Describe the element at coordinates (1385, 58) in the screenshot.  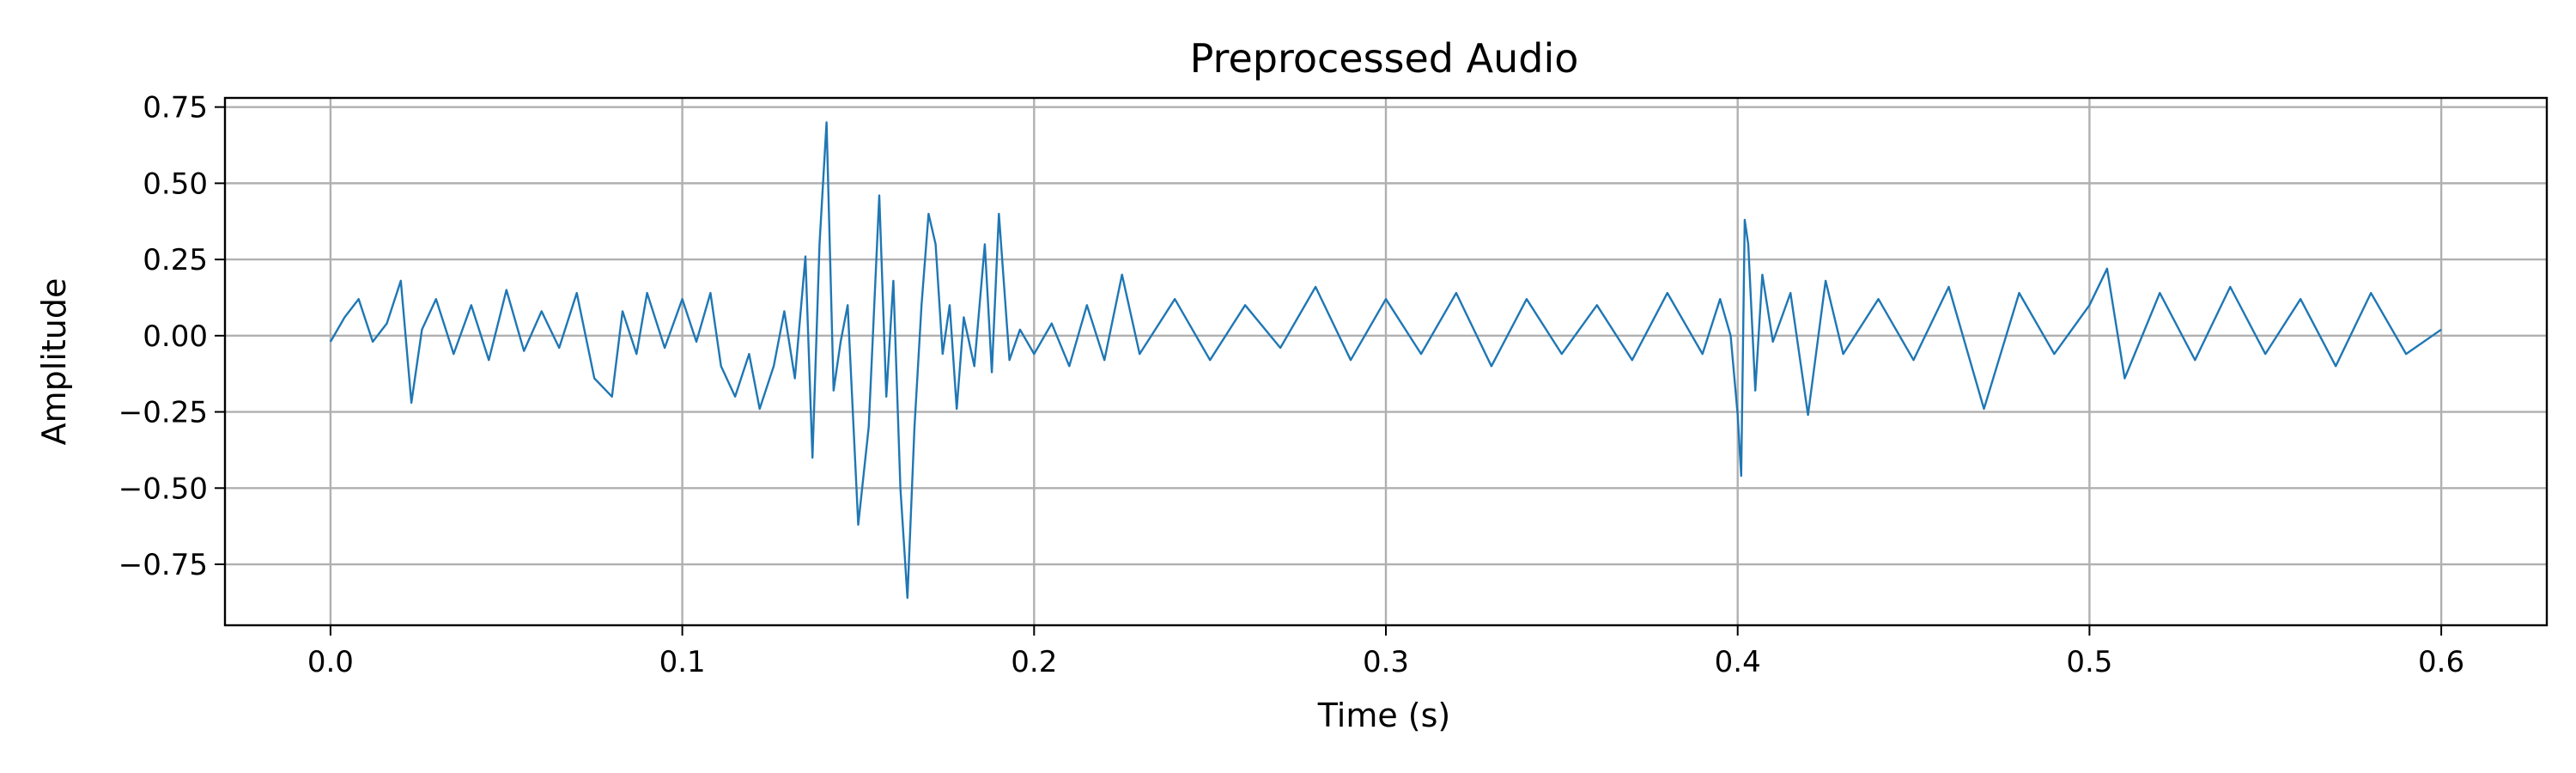
I see `chart-title: Preprocessed Audio` at that location.